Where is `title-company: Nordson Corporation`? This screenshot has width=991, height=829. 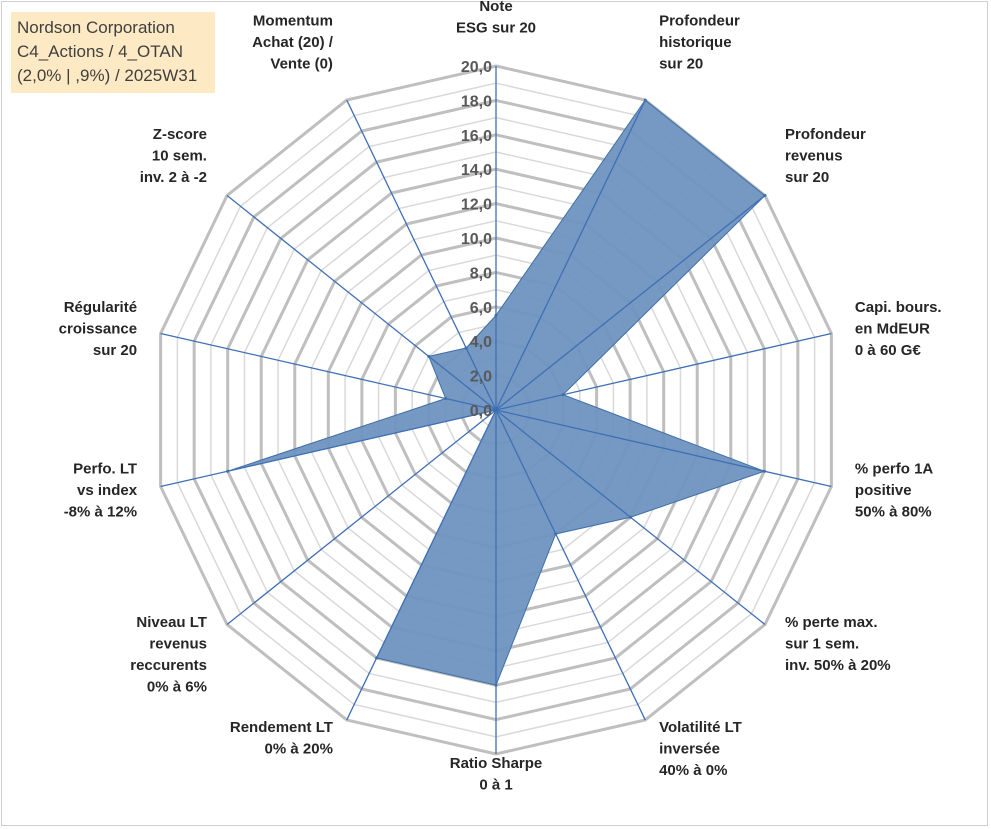
title-company: Nordson Corporation is located at coordinates (96, 27).